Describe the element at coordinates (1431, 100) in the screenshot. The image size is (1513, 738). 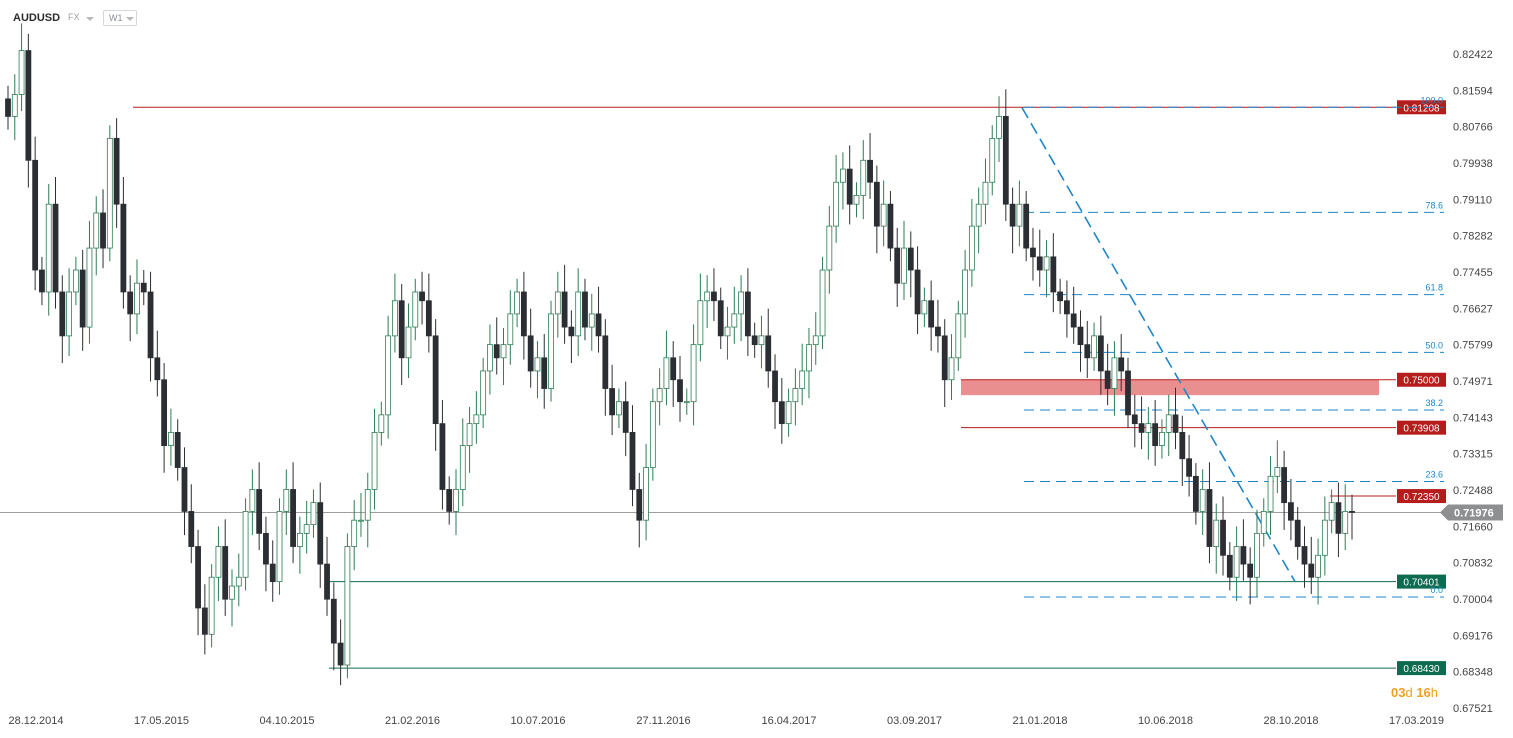
I see `fib-level-label: 100.0` at that location.